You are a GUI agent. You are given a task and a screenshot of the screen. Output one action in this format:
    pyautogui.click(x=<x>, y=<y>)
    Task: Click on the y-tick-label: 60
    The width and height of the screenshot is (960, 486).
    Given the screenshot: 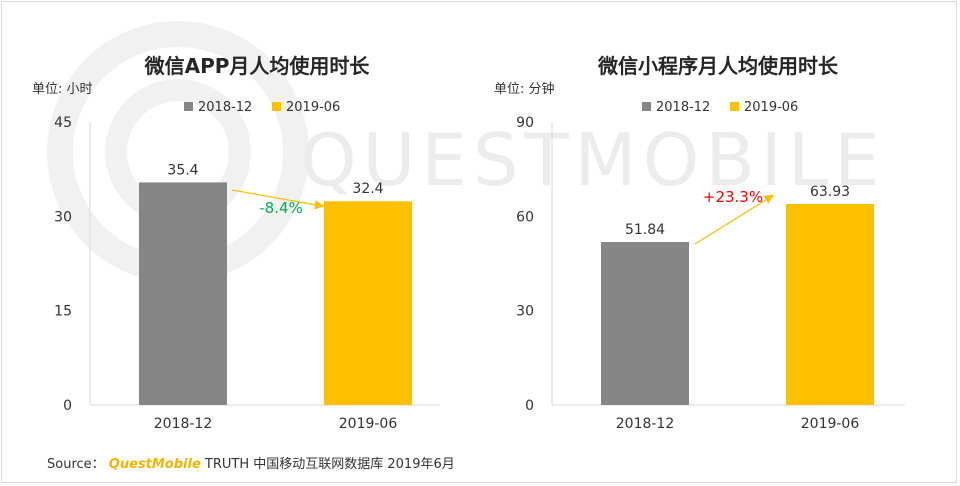 What is the action you would take?
    pyautogui.click(x=525, y=217)
    